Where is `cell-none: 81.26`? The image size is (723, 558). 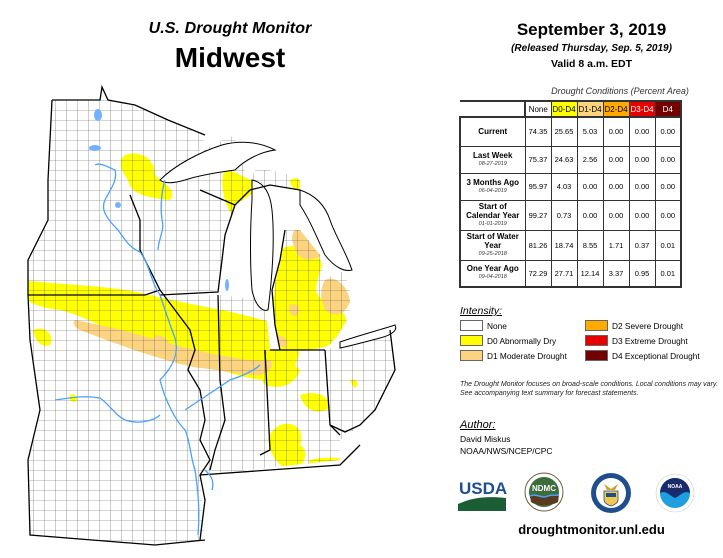 cell-none: 81.26 is located at coordinates (538, 245).